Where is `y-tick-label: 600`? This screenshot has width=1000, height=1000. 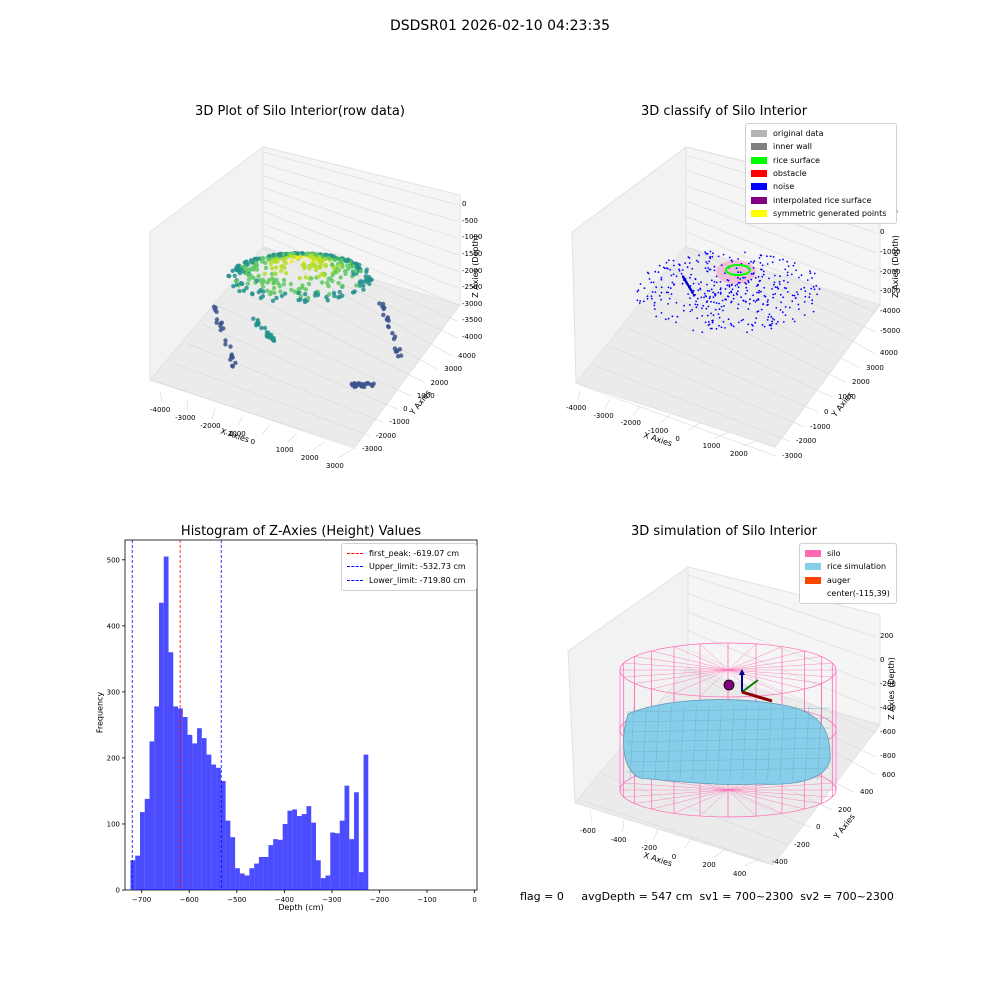 y-tick-label: 600 is located at coordinates (889, 775).